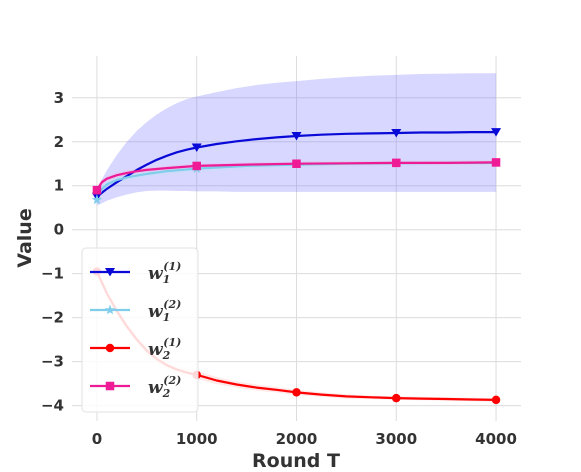 Image resolution: width=581 pixels, height=472 pixels. Describe the element at coordinates (197, 439) in the screenshot. I see `x-tick-label: 1000` at that location.